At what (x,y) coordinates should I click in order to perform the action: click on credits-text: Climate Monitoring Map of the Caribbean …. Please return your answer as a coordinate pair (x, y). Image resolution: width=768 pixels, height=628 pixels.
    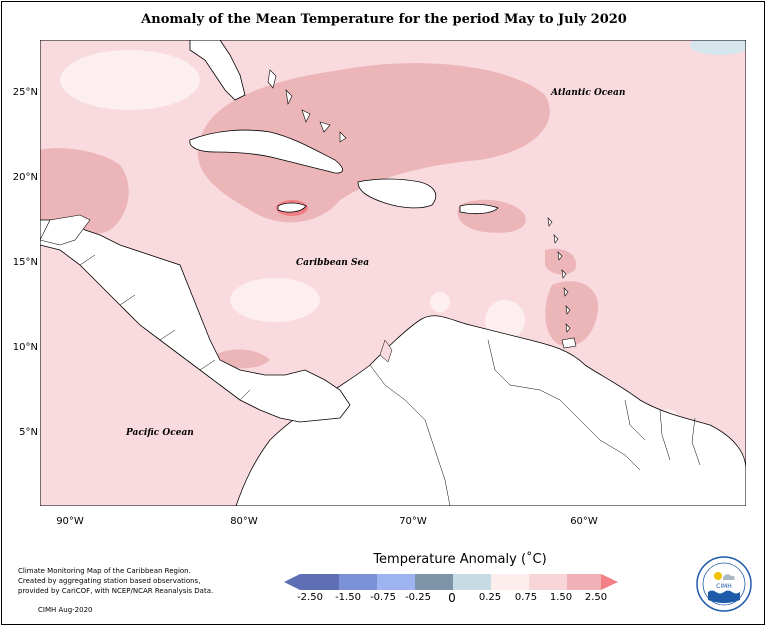
    Looking at the image, I should click on (128, 581).